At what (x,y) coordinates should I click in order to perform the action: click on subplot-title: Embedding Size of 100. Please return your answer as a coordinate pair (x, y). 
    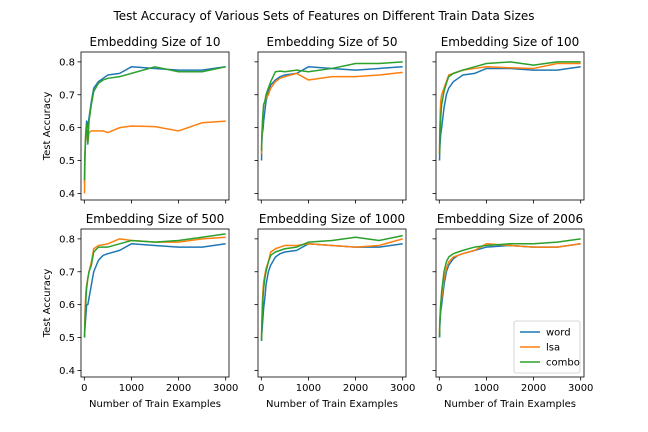
    Looking at the image, I should click on (510, 42).